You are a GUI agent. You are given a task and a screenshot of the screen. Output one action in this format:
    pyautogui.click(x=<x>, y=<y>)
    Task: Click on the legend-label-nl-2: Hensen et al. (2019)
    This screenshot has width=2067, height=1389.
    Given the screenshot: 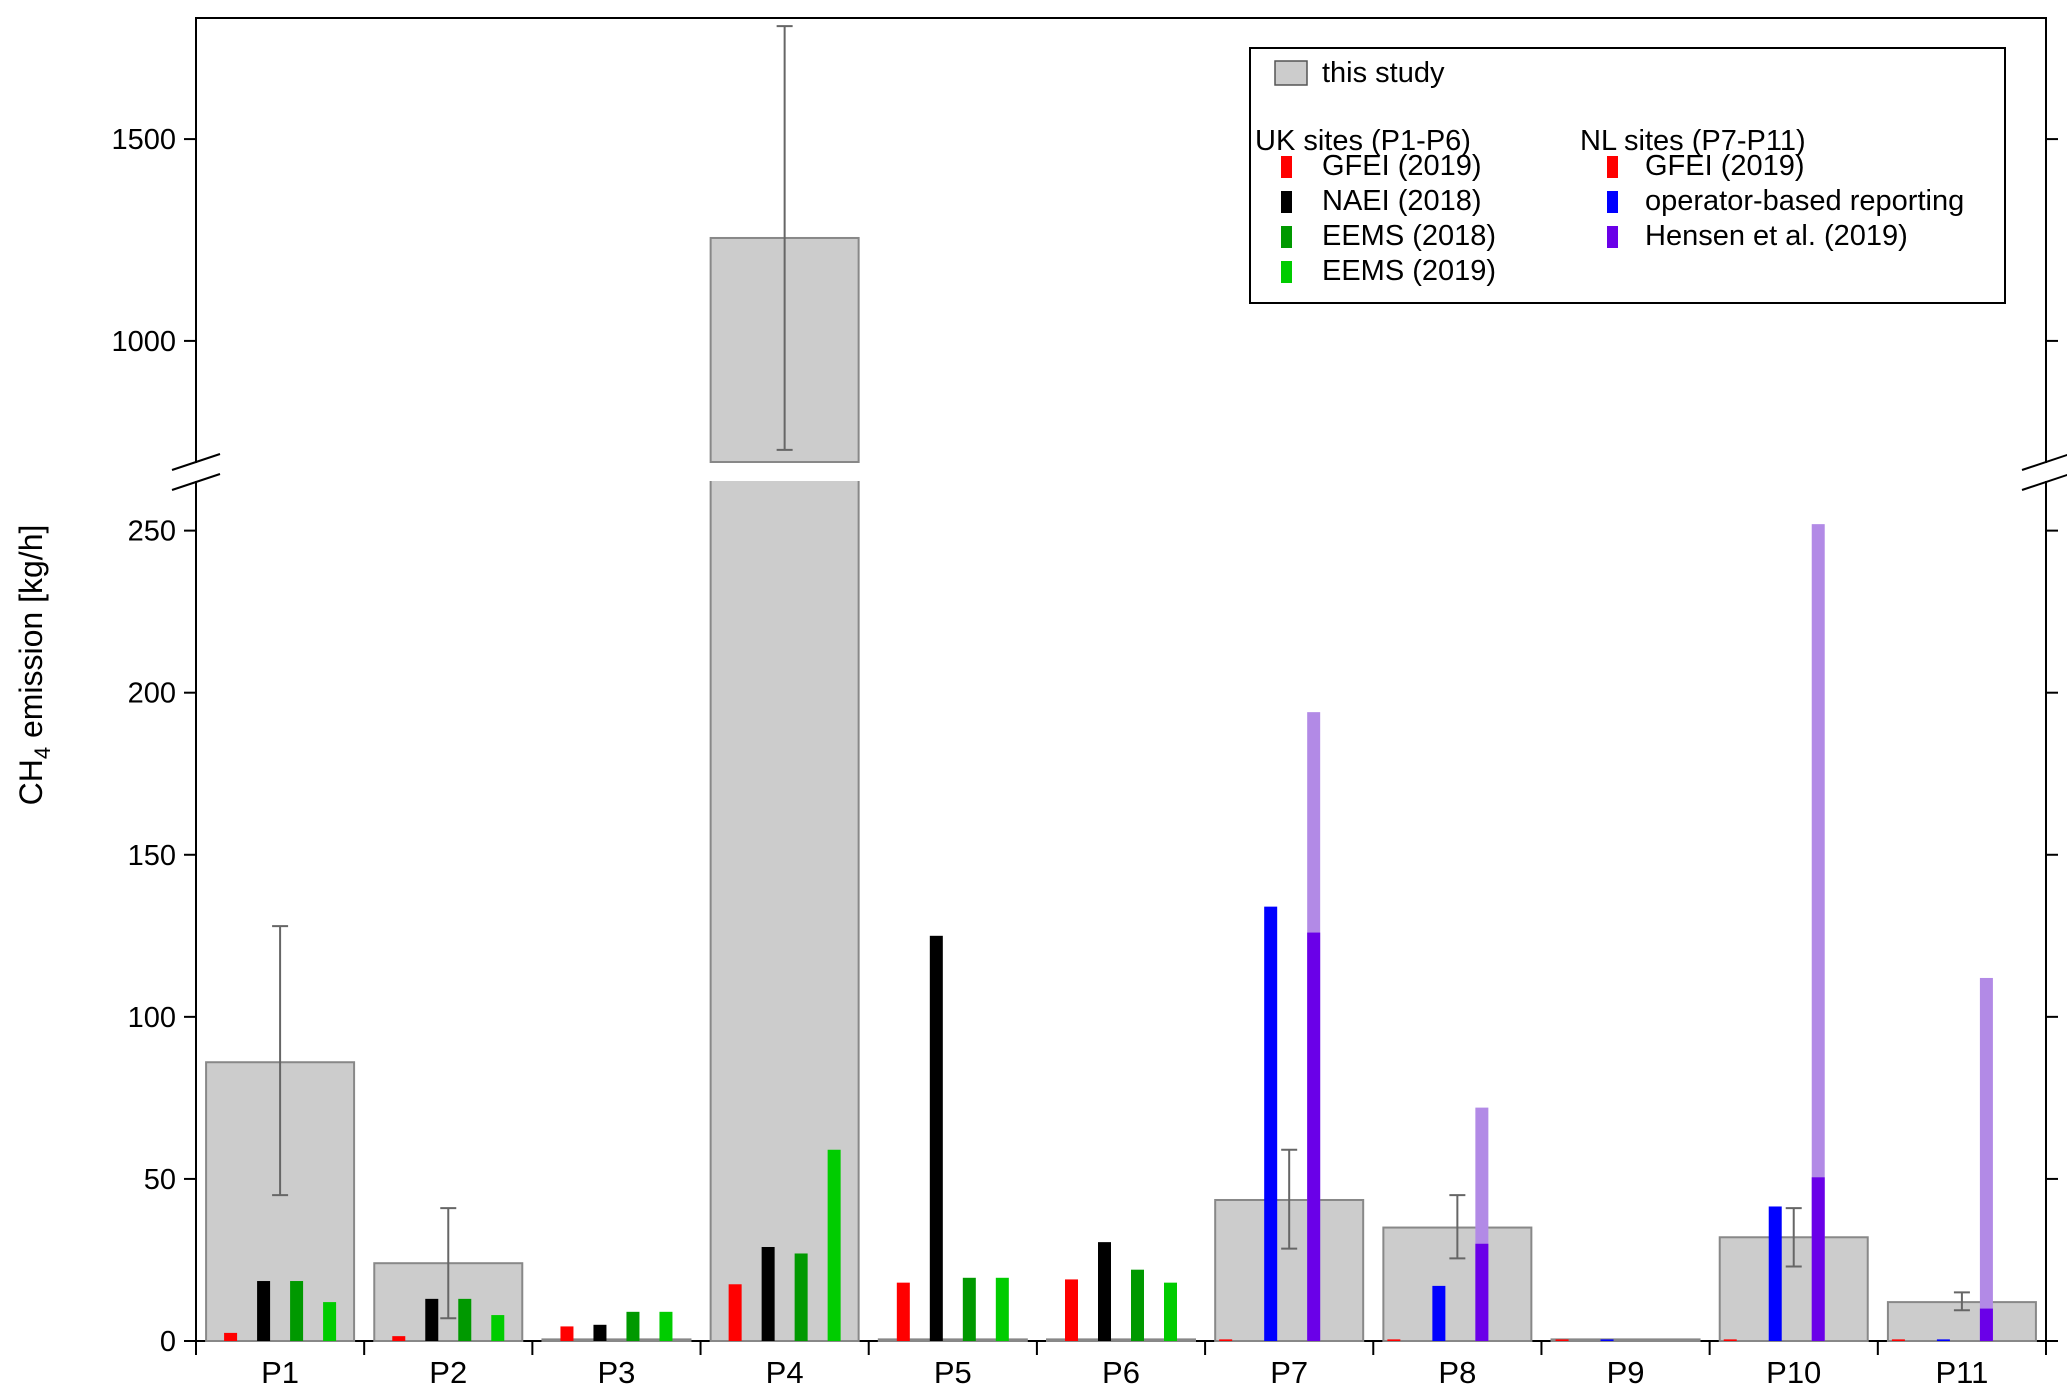 What is the action you would take?
    pyautogui.click(x=1776, y=236)
    